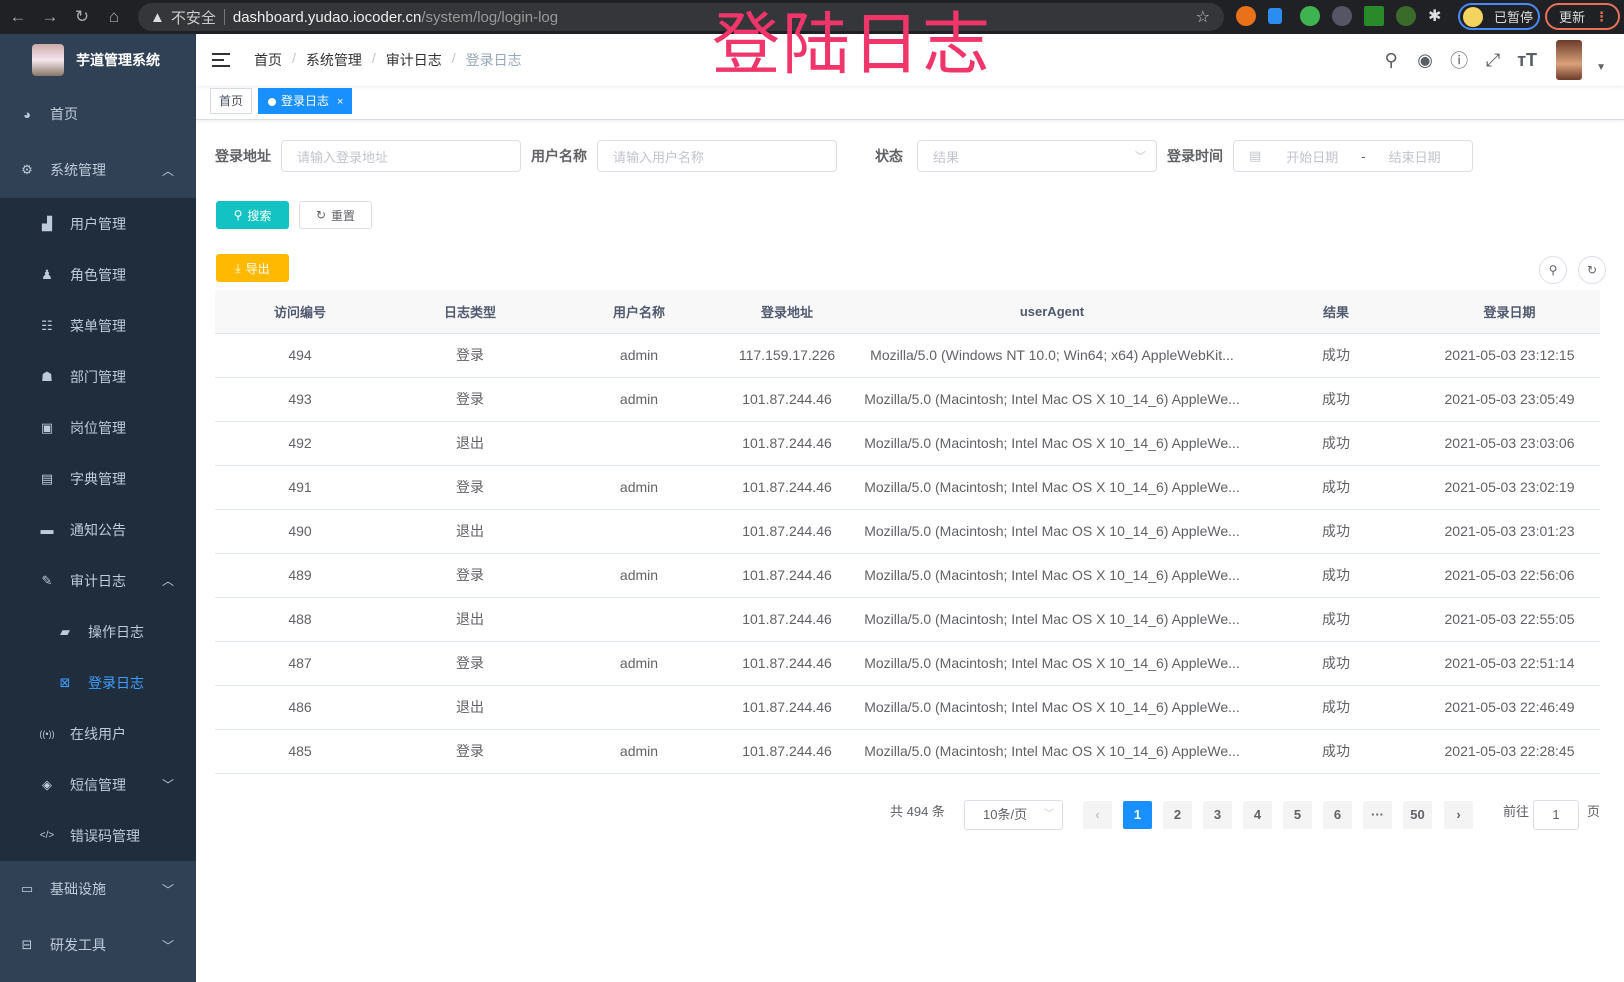 This screenshot has width=1624, height=982. I want to click on reset-button: ↻ 重置, so click(335, 215).